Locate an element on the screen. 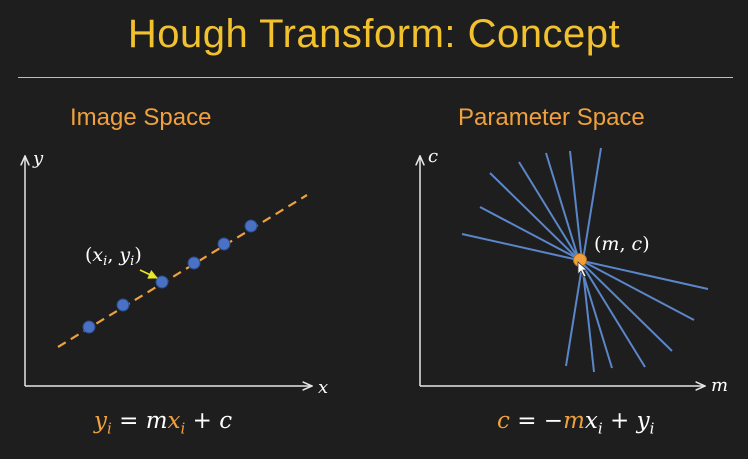  image-point-label: (xi, yi) is located at coordinates (113, 256).